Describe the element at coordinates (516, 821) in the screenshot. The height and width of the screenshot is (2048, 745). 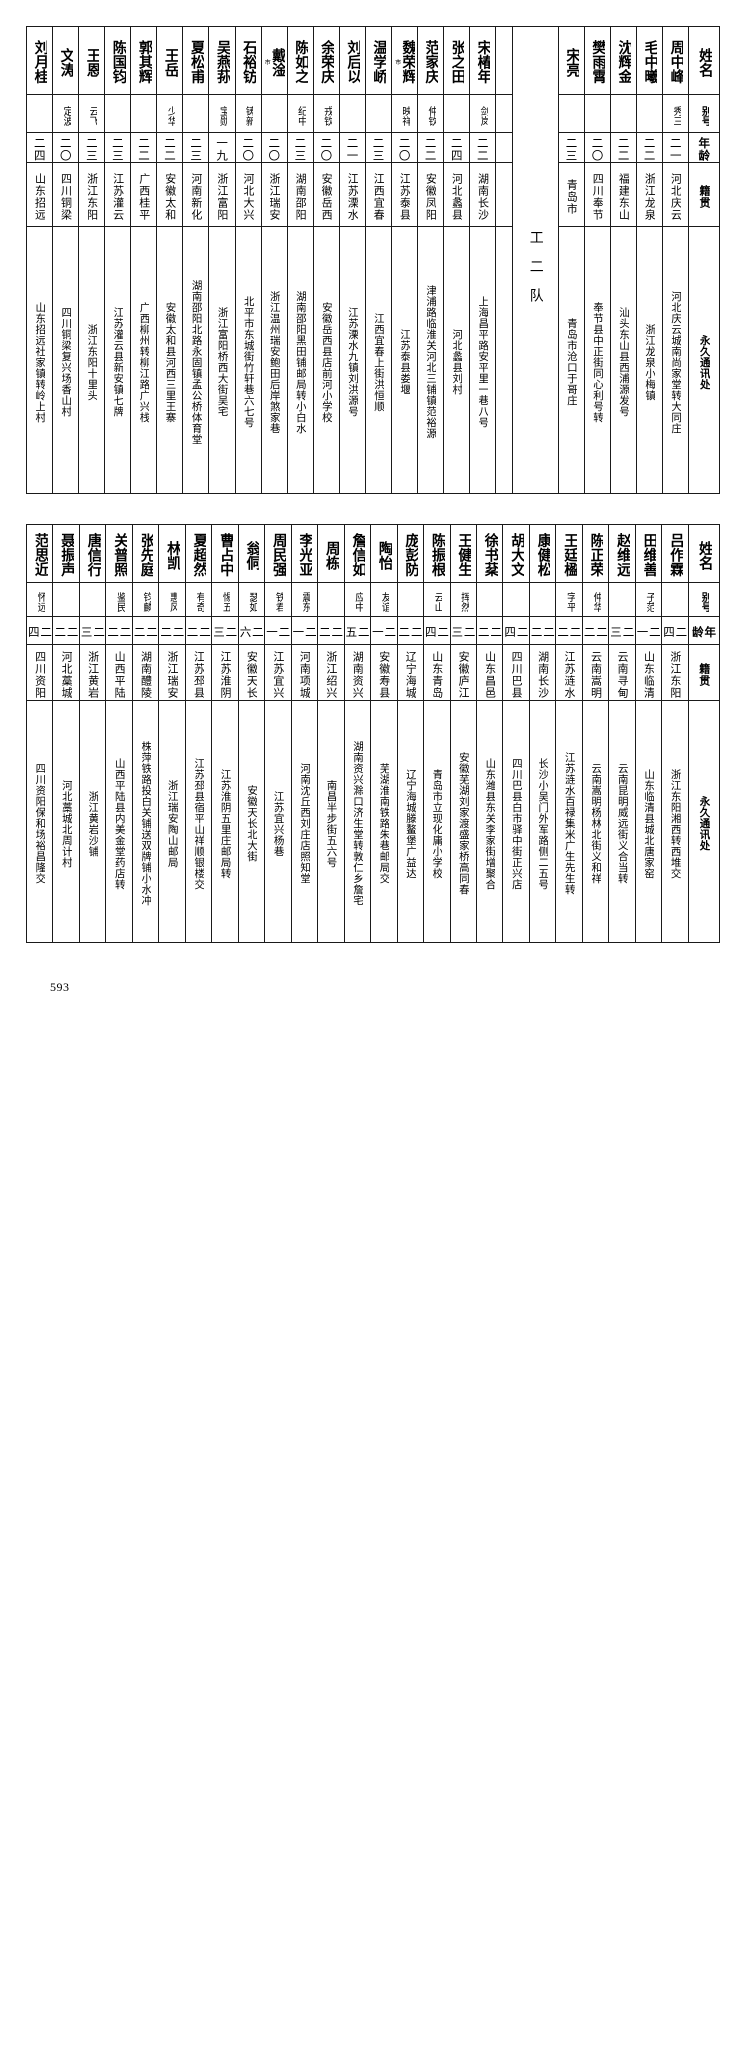
I see `cell-address: 四川巴县白市驿中街正兴店` at that location.